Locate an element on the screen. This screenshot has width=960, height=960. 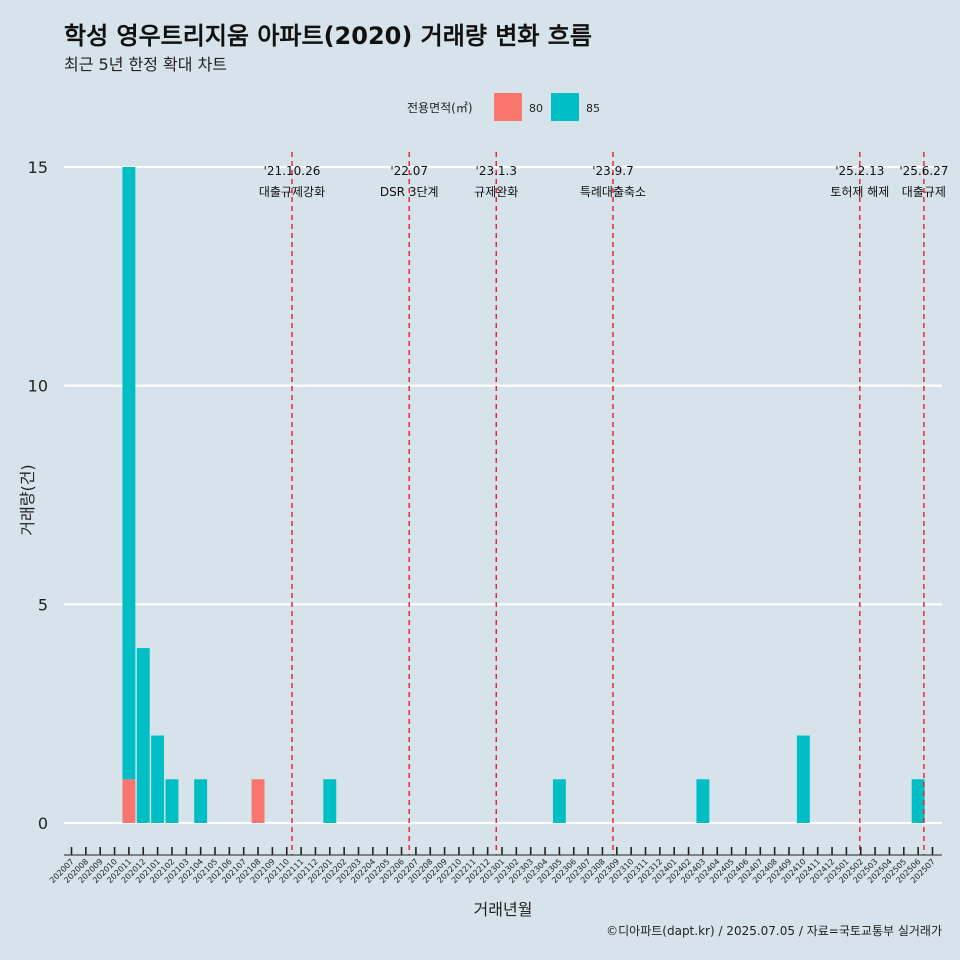
y-tick-label: 10 is located at coordinates (38, 386).